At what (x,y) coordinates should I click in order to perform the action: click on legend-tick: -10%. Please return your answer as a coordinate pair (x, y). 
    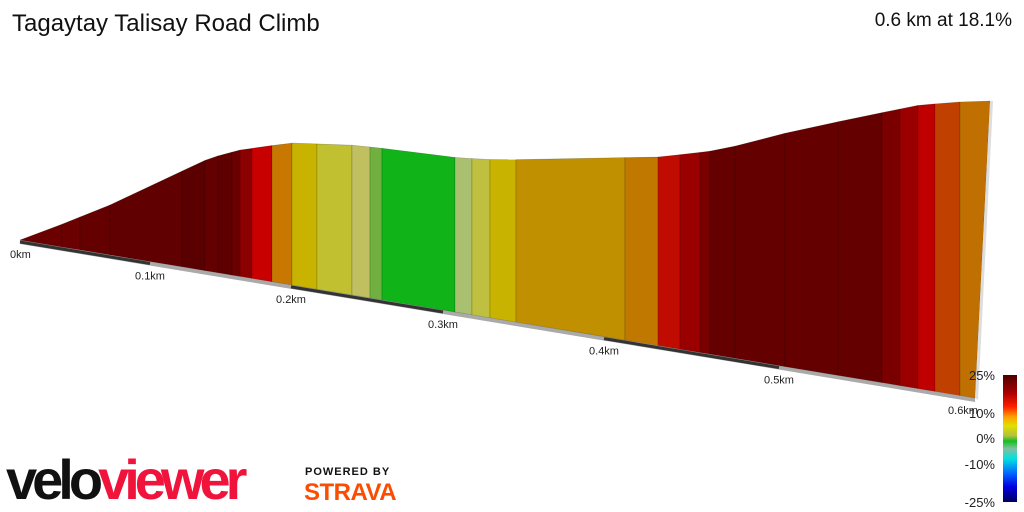
    Looking at the image, I should click on (980, 464).